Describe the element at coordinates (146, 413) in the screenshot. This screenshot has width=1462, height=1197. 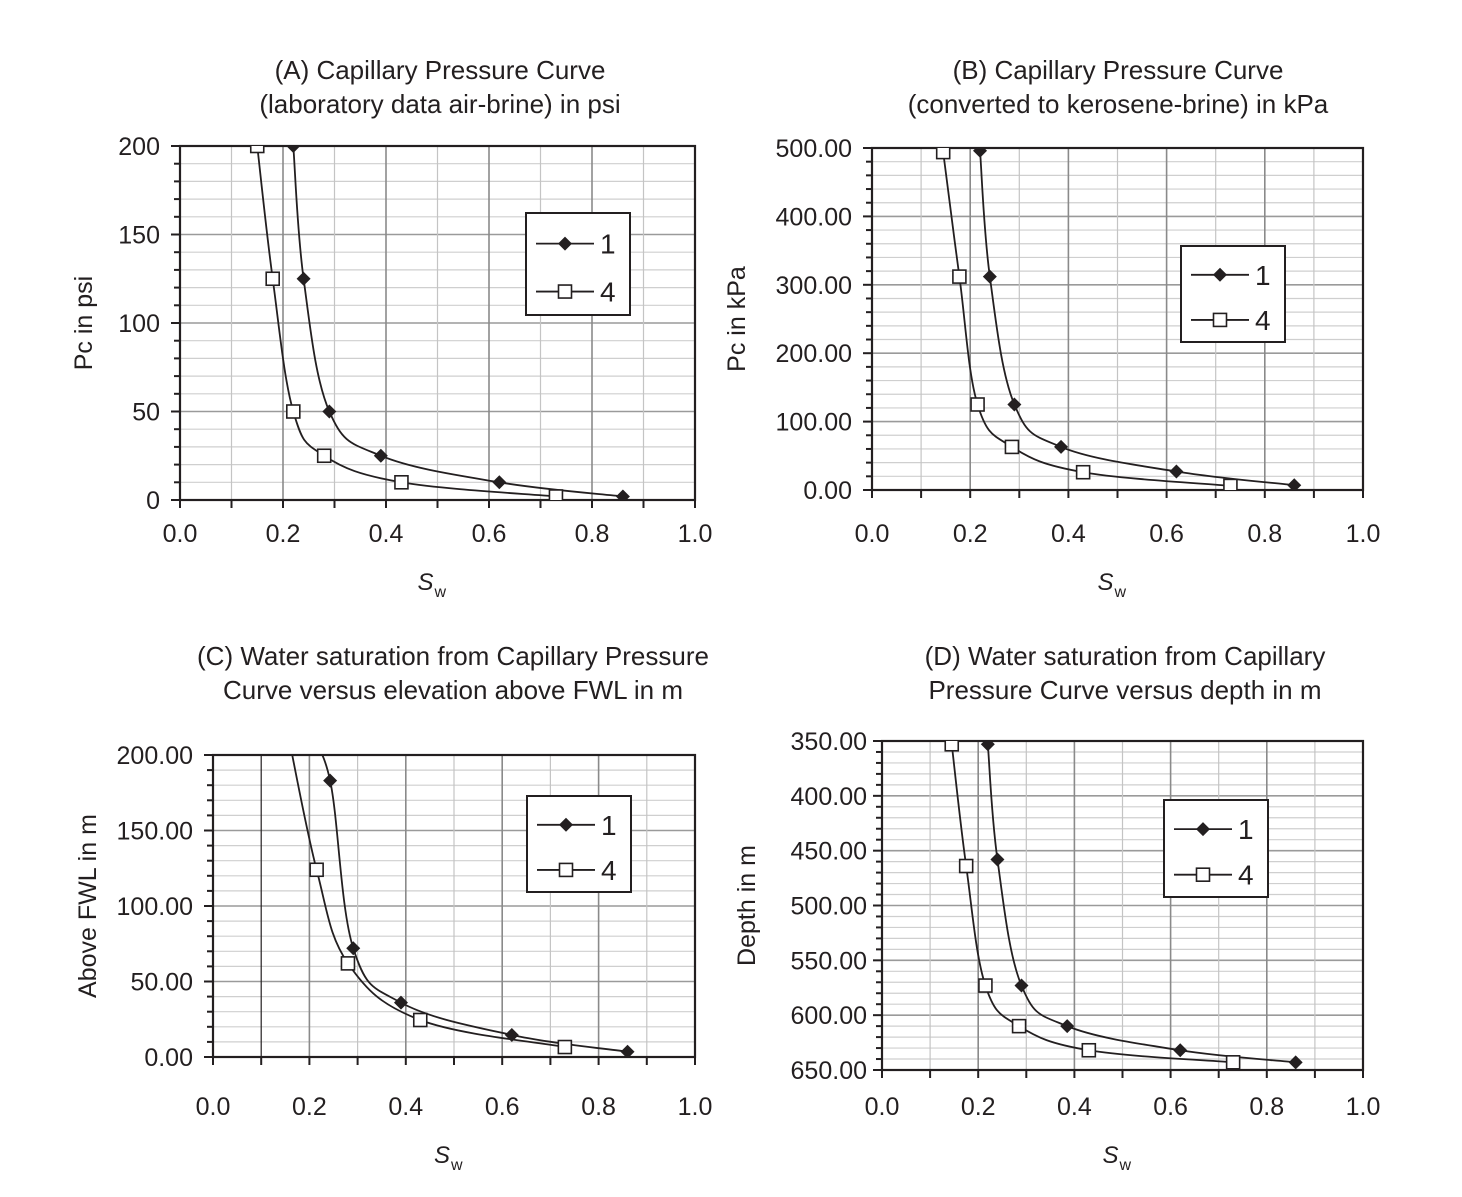
I see `y-tick-label: 50` at that location.